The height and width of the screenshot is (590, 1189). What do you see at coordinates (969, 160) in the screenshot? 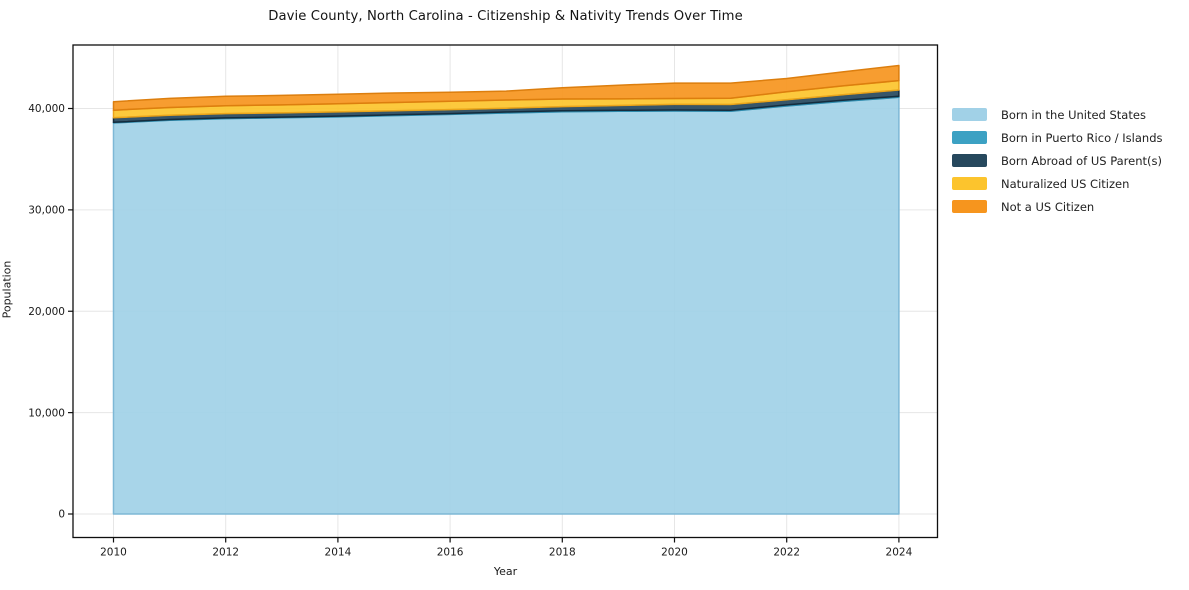
I see `legend-swatch-born-abroad` at bounding box center [969, 160].